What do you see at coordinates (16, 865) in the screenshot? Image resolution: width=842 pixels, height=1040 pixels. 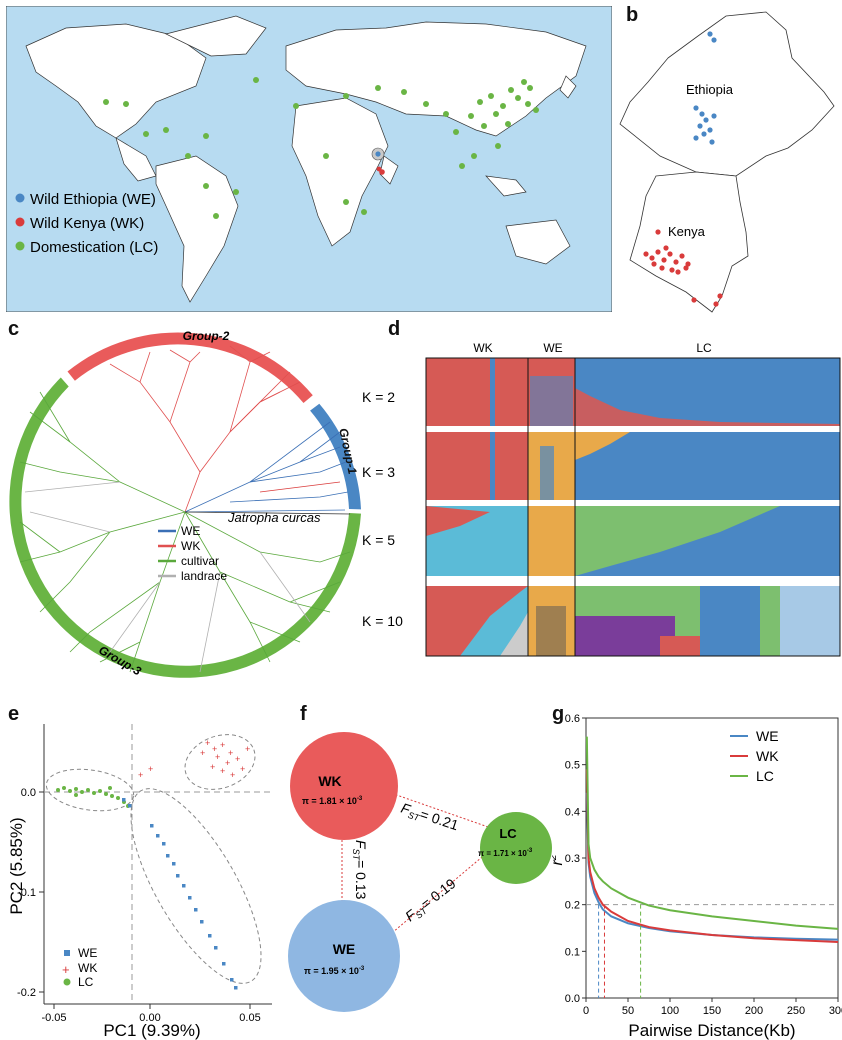 I see `pca-ylabel: PC2 (5.85%)` at bounding box center [16, 865].